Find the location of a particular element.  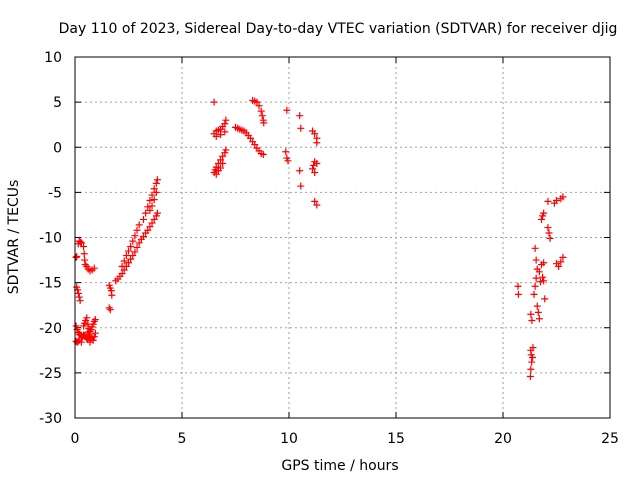

y-tick-label: 5 is located at coordinates (57, 103).